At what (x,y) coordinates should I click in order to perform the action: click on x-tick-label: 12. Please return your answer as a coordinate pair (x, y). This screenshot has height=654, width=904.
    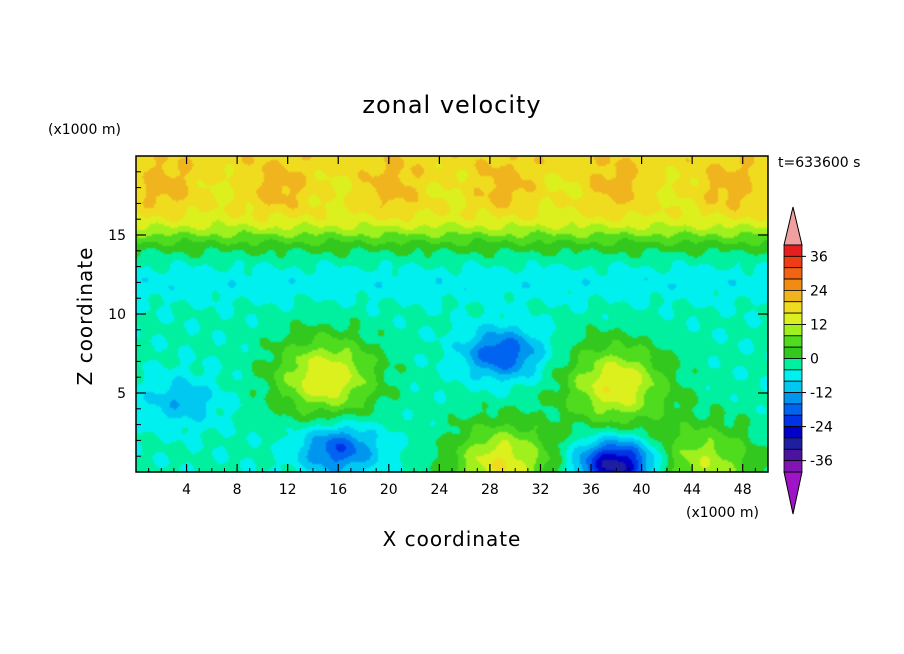
    Looking at the image, I should click on (288, 490).